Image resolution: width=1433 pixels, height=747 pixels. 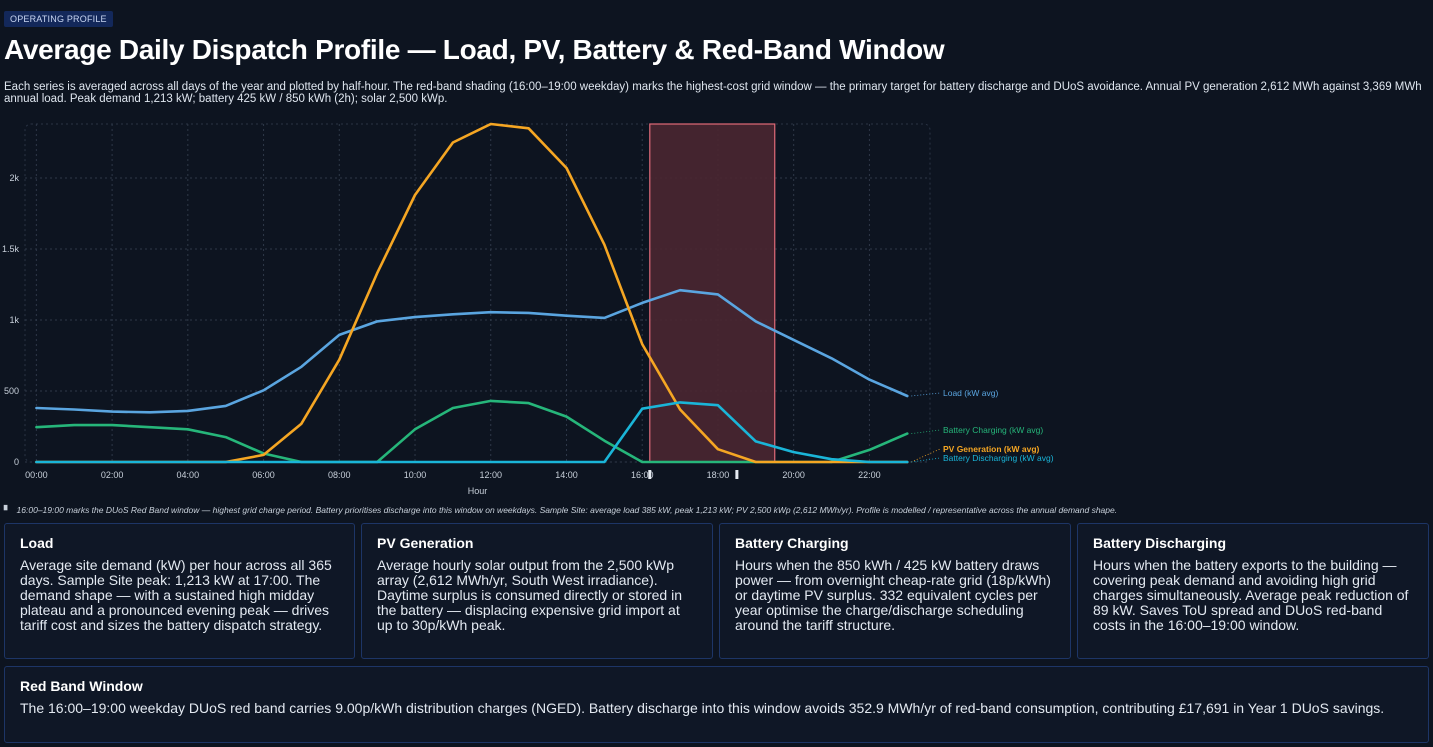 I want to click on x-axis-title: Hour, so click(x=478, y=491).